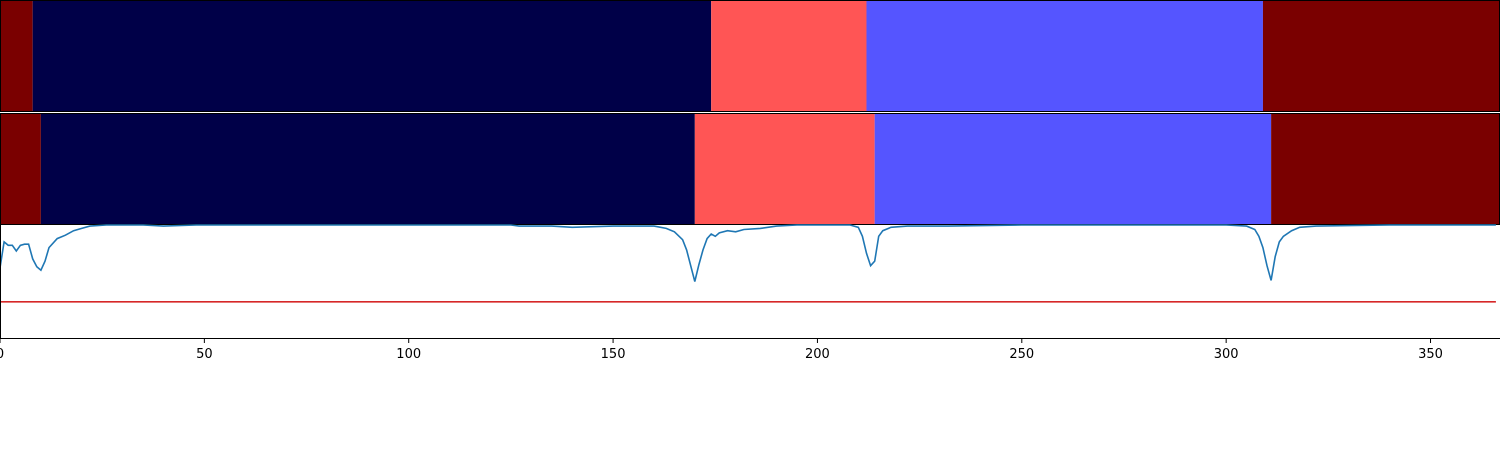 This screenshot has width=1500, height=450. I want to click on x-tick-label-250: 250, so click(1021, 354).